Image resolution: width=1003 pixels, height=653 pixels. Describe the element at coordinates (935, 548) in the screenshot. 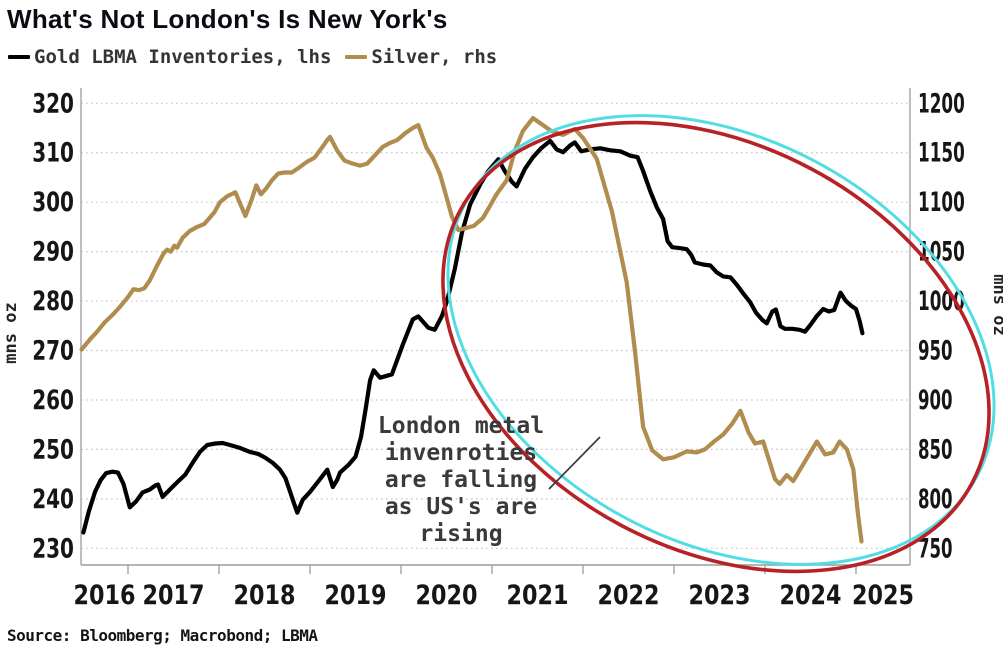

I see `right-axis-tick-label: 750` at that location.